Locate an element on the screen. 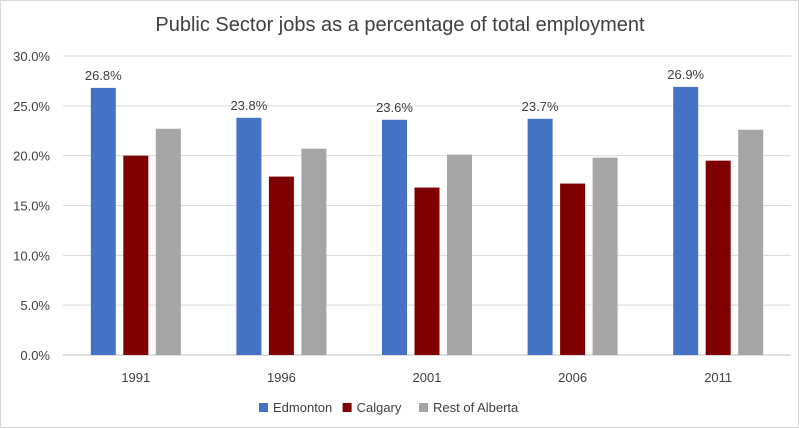 This screenshot has width=799, height=429. y-tick-label: 30.0% is located at coordinates (31, 56).